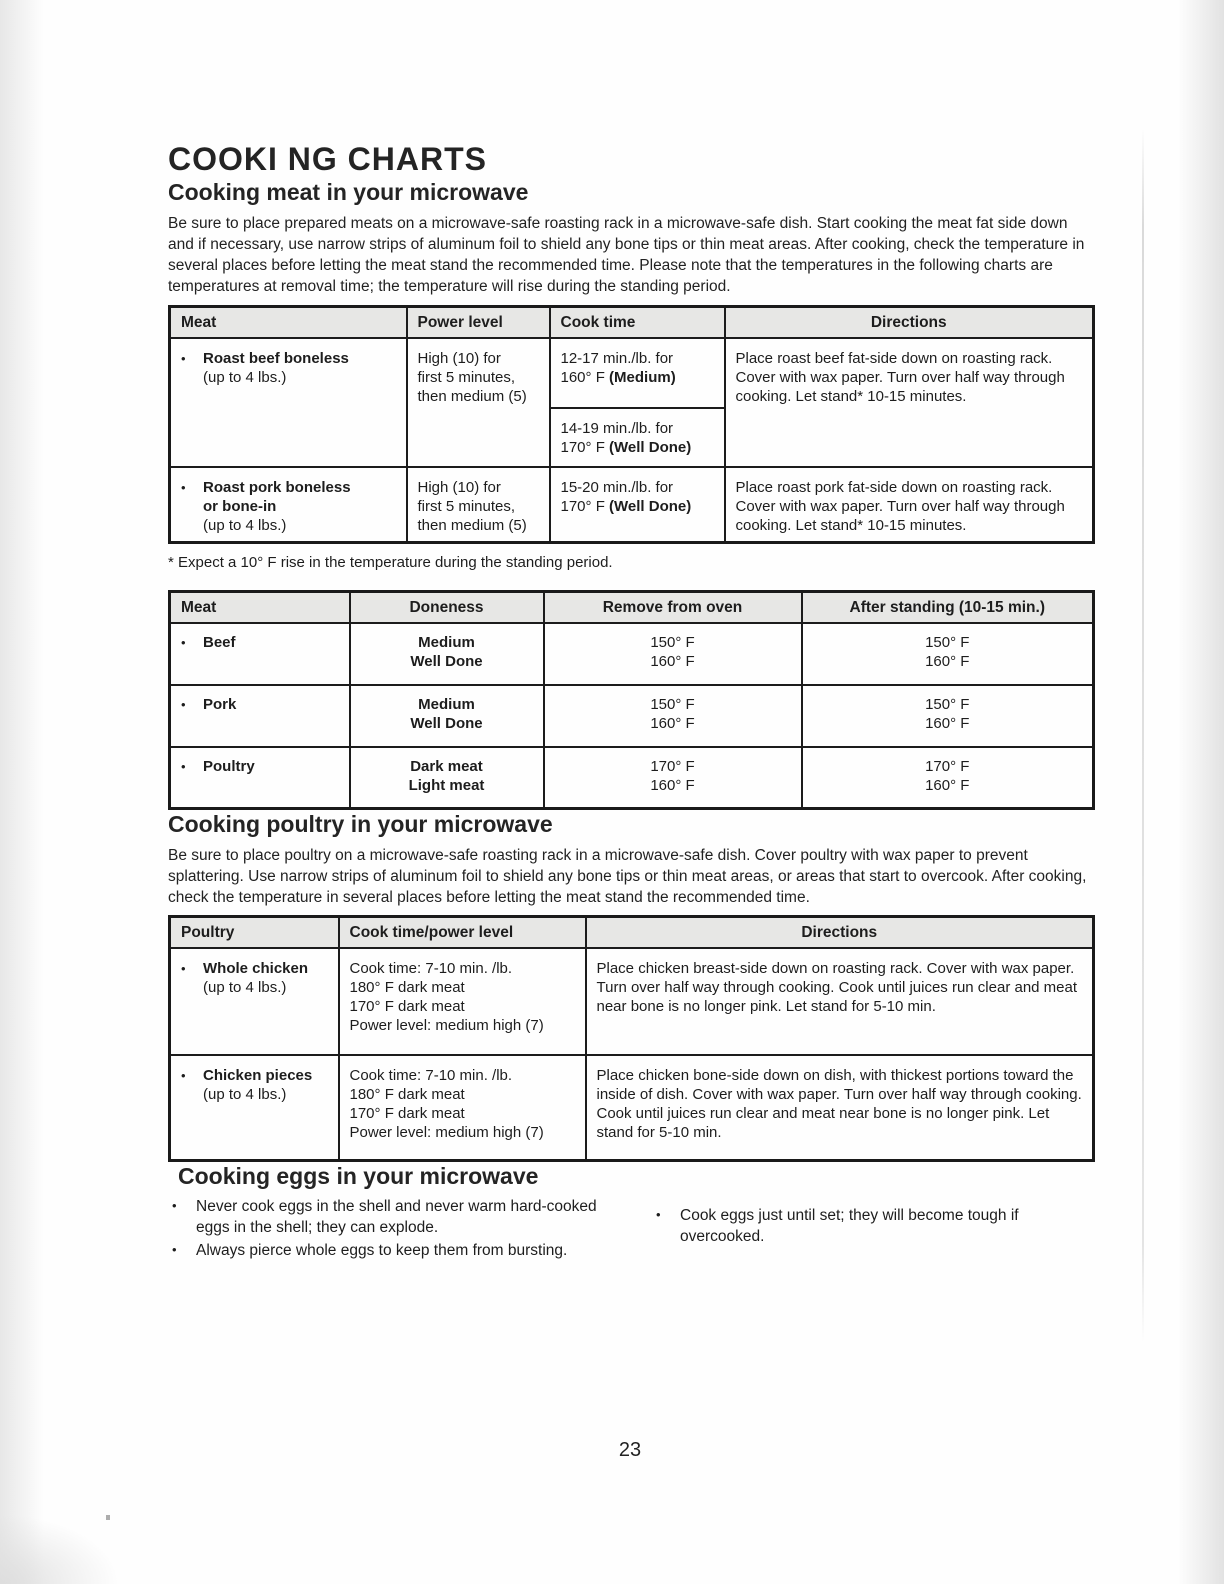  What do you see at coordinates (254, 1107) in the screenshot?
I see `poultry-name-cell: • Chicken pieces (up to 4 lbs.)` at bounding box center [254, 1107].